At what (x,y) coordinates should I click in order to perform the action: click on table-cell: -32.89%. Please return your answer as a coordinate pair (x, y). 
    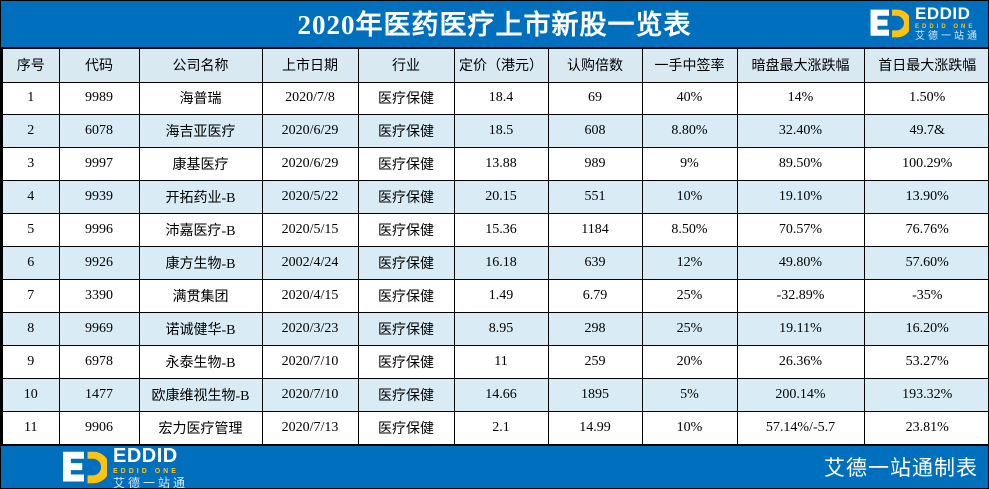
    Looking at the image, I should click on (800, 296).